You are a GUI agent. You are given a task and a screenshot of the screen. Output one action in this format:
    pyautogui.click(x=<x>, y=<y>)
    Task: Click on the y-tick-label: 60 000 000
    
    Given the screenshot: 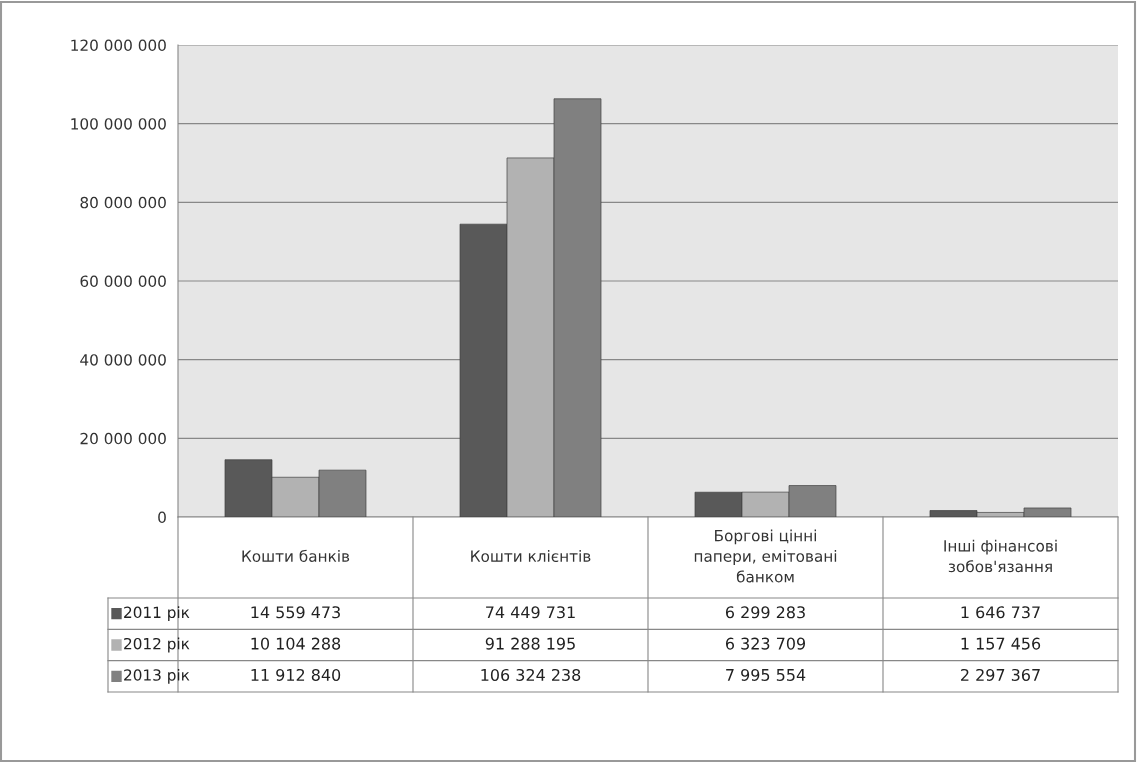 What is the action you would take?
    pyautogui.click(x=123, y=281)
    